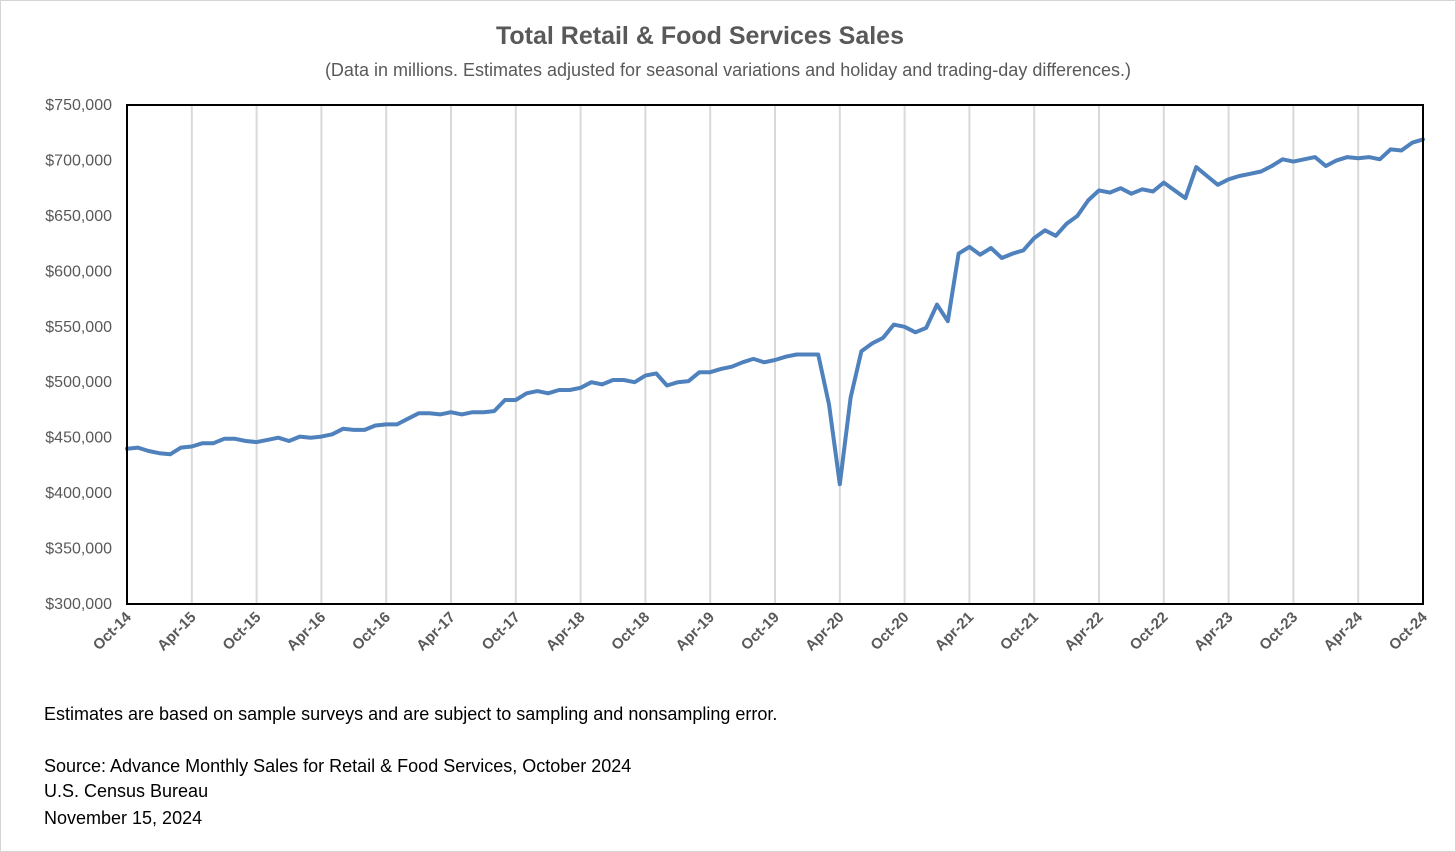 Image resolution: width=1456 pixels, height=852 pixels. What do you see at coordinates (78, 493) in the screenshot?
I see `y-tick-label: $400,000` at bounding box center [78, 493].